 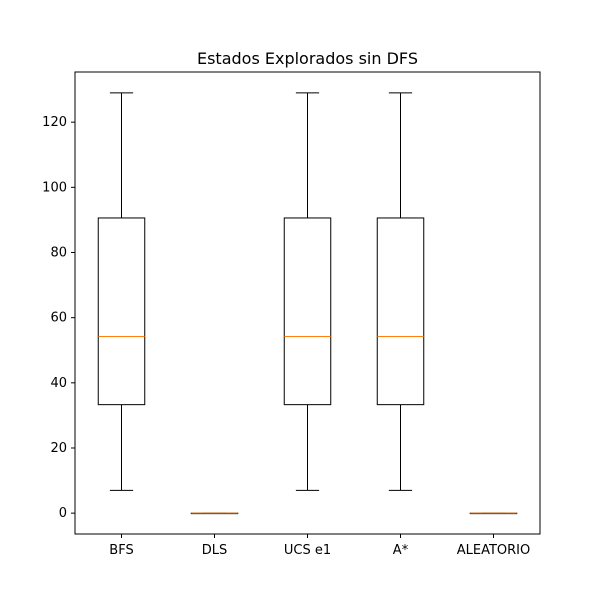 I want to click on y-tick-label: 80, so click(x=58, y=252).